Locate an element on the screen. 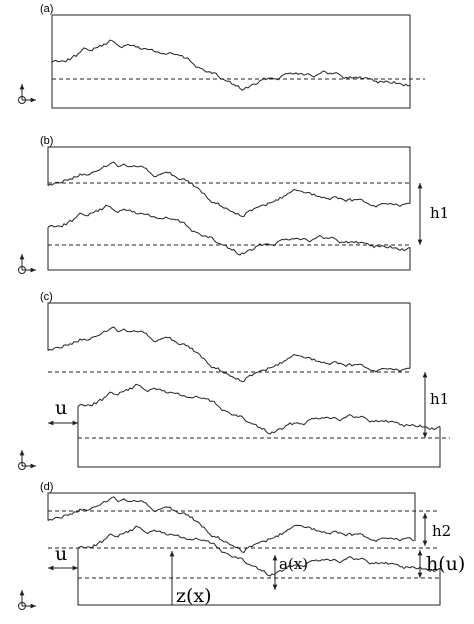 The height and width of the screenshot is (624, 474). panel-label: (b) is located at coordinates (46, 141).